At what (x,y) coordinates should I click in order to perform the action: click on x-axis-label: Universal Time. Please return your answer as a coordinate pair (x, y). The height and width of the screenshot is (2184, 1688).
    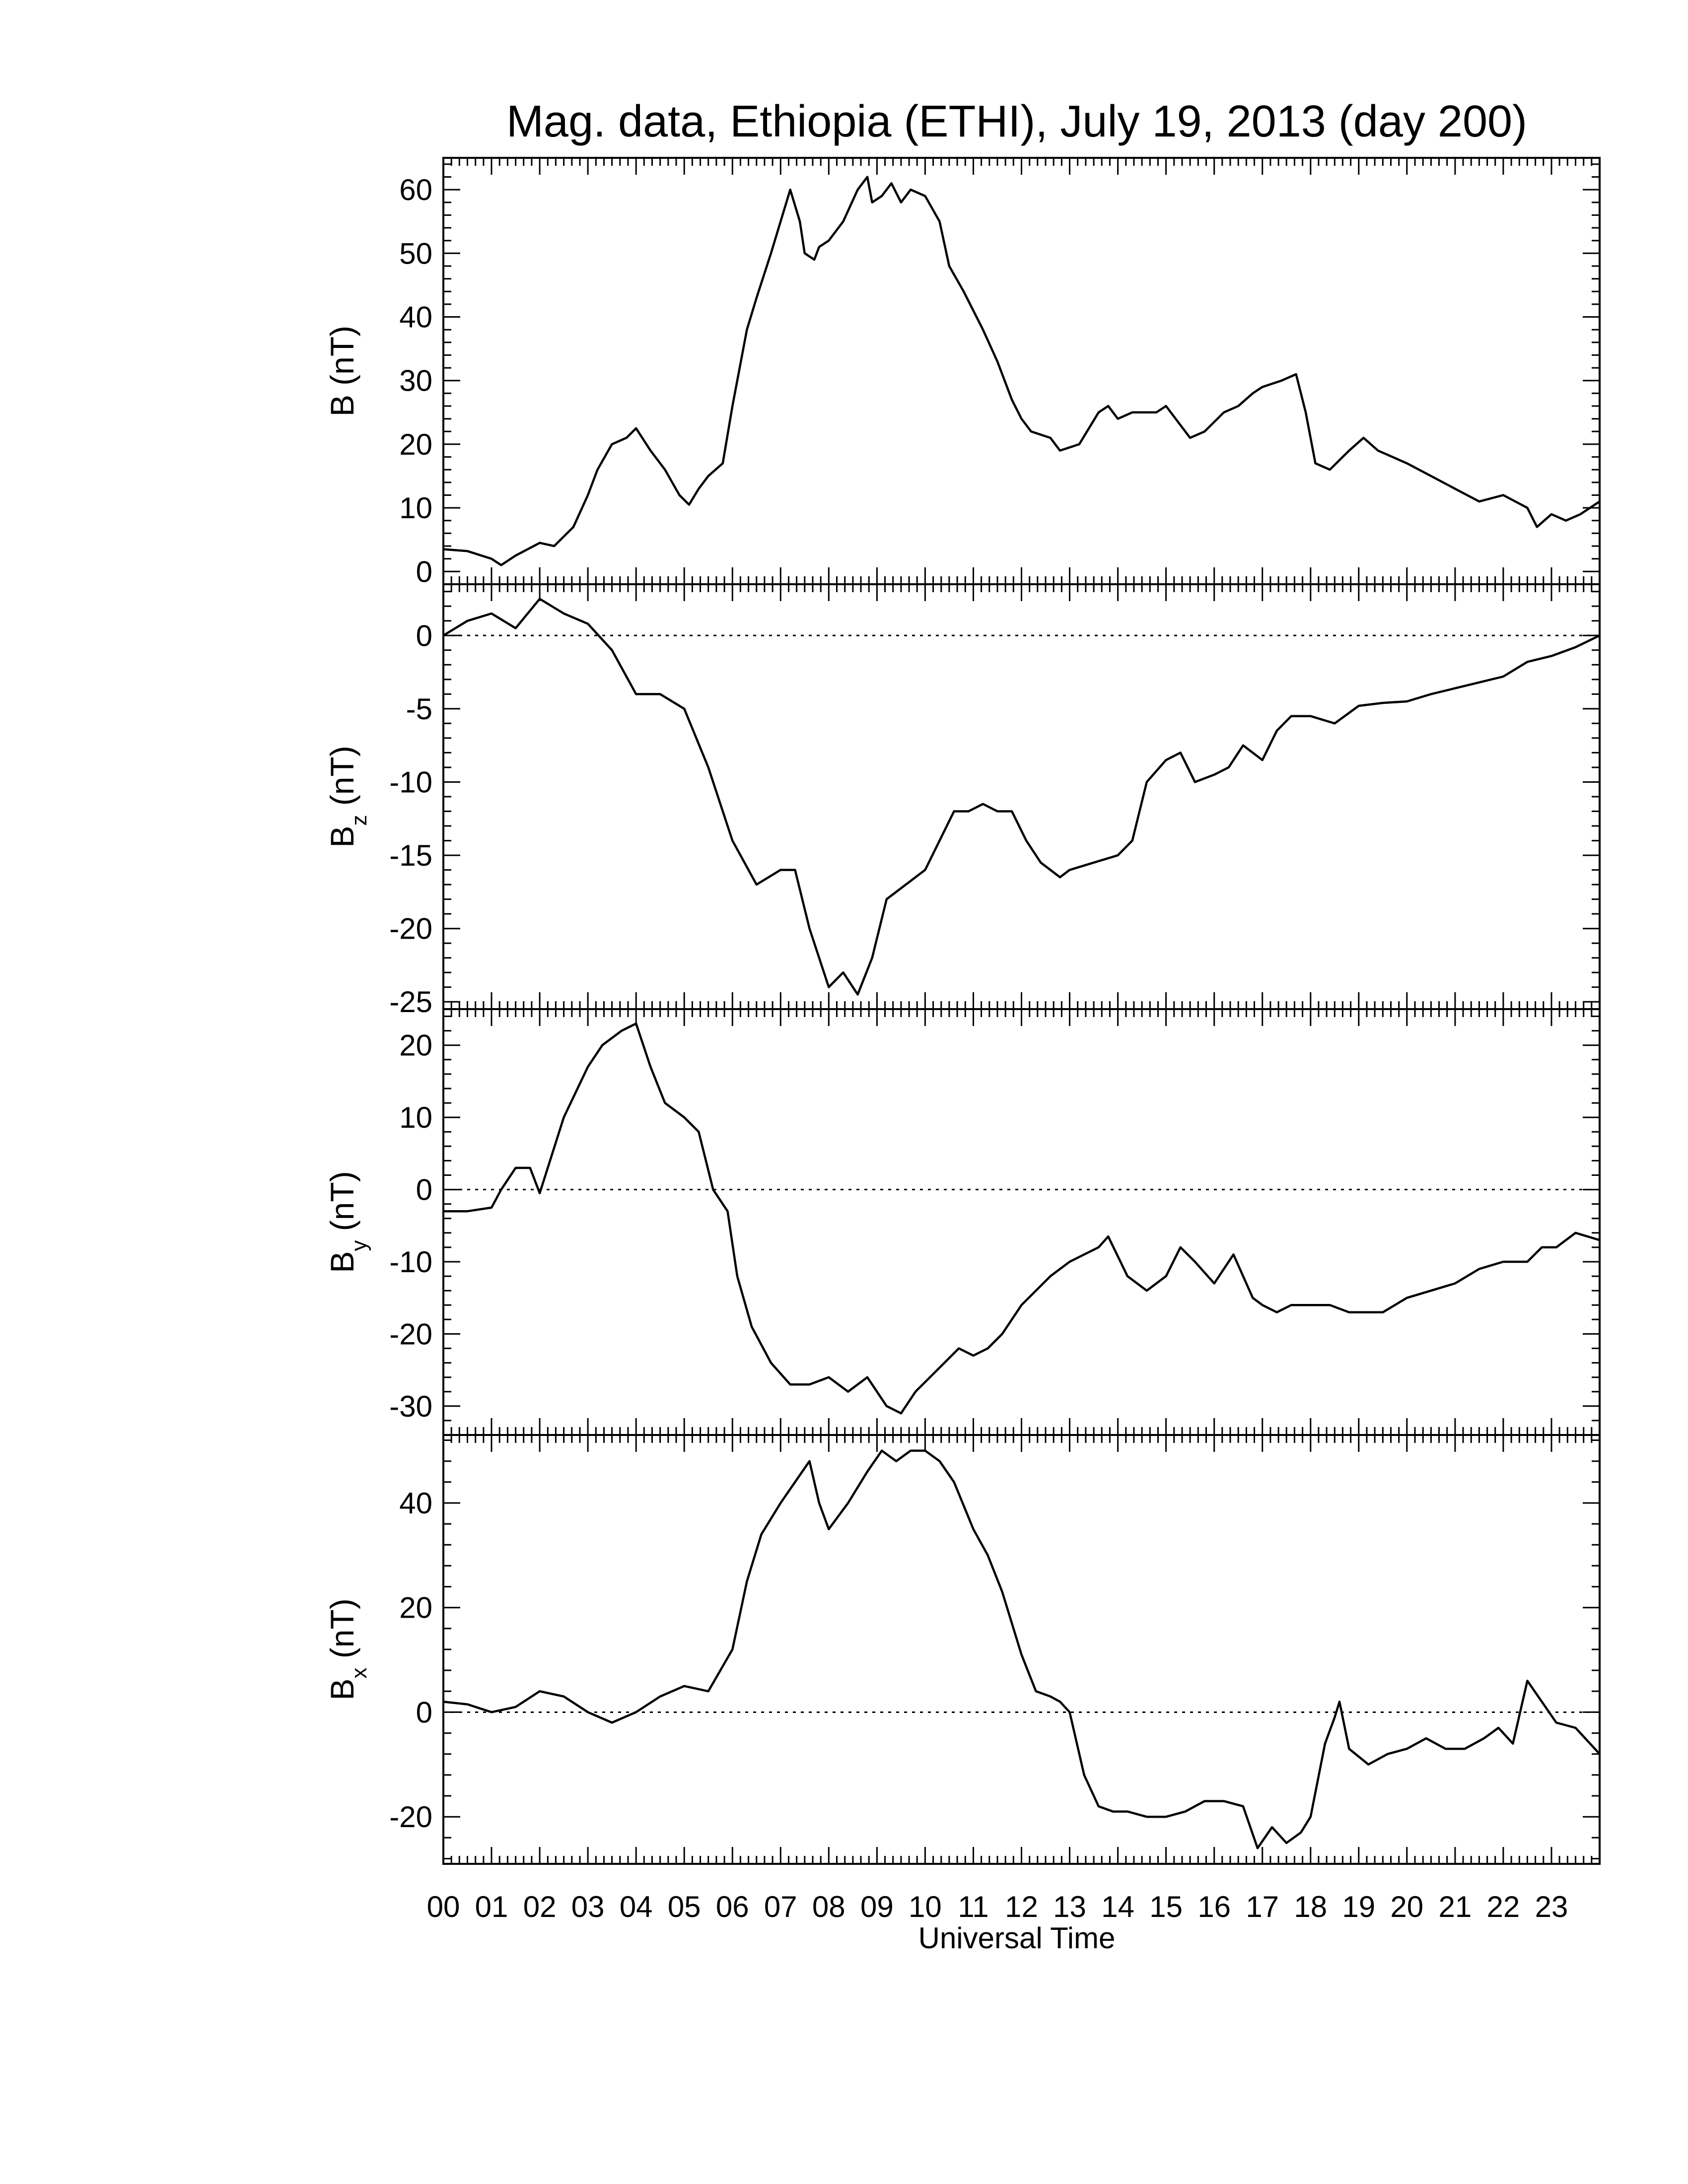
    Looking at the image, I should click on (1017, 1938).